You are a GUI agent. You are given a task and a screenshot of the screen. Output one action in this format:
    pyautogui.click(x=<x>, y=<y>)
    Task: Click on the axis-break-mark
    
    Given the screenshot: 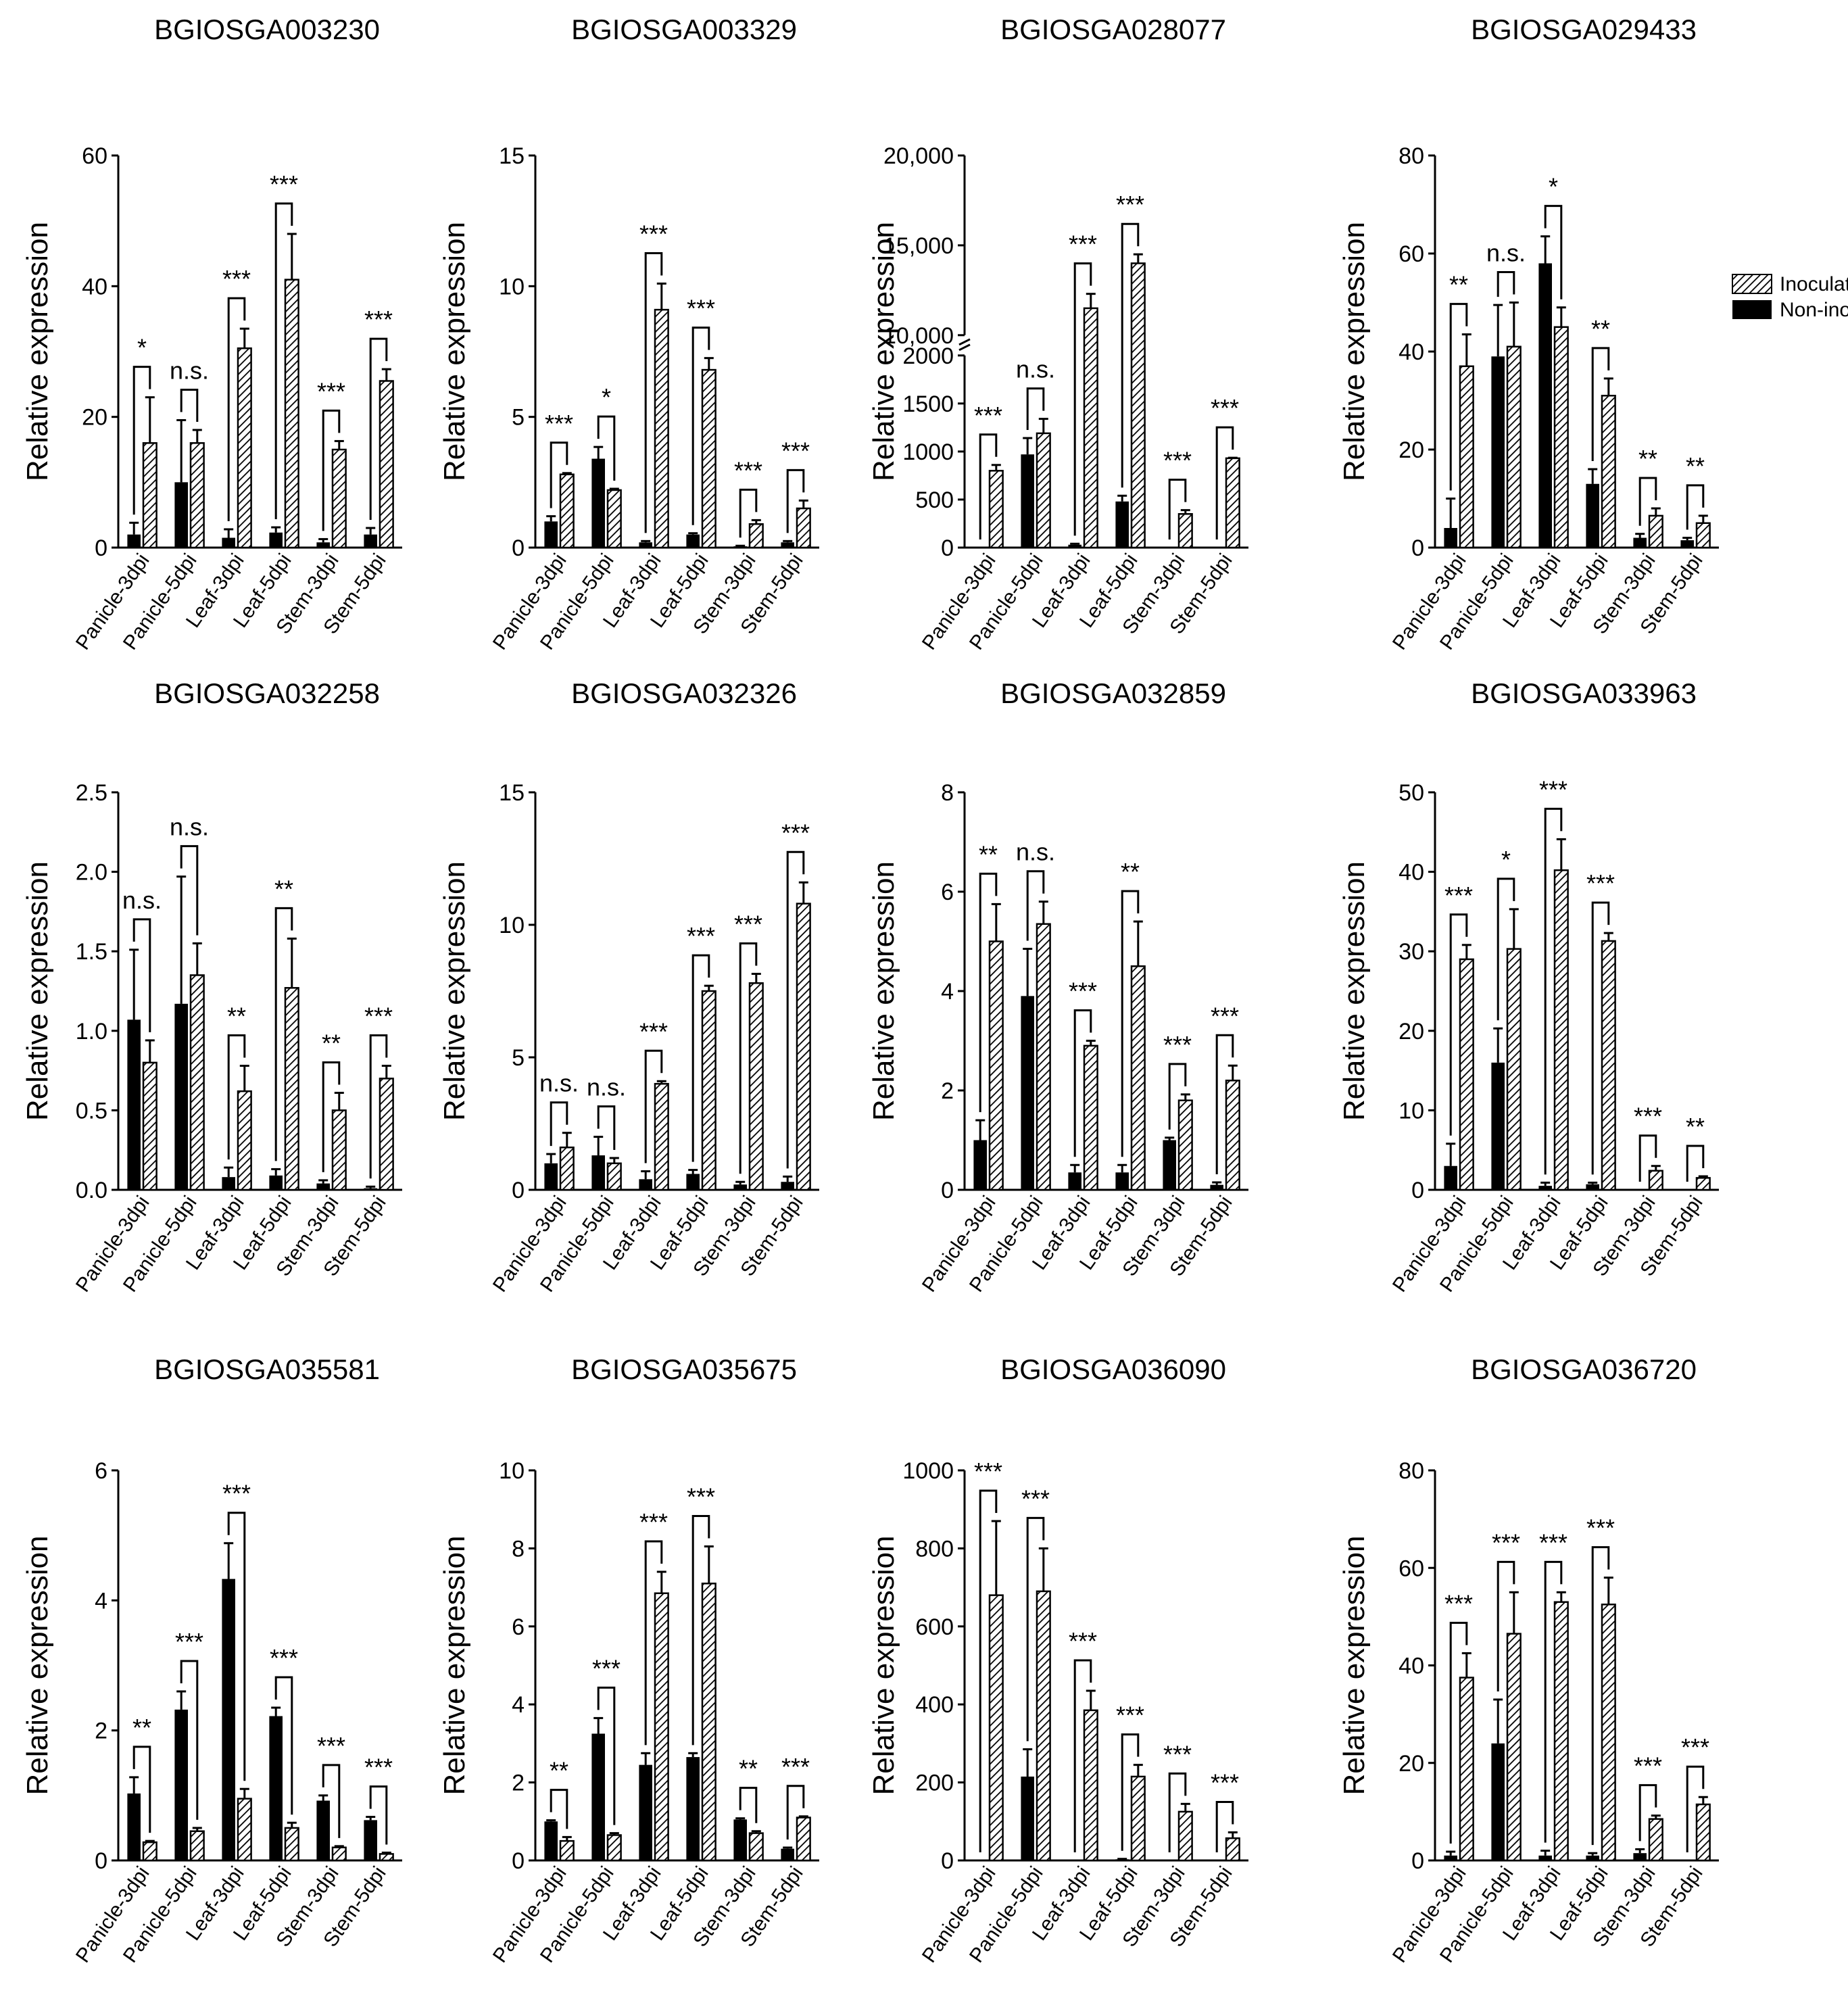 What is the action you would take?
    pyautogui.click(x=964, y=342)
    